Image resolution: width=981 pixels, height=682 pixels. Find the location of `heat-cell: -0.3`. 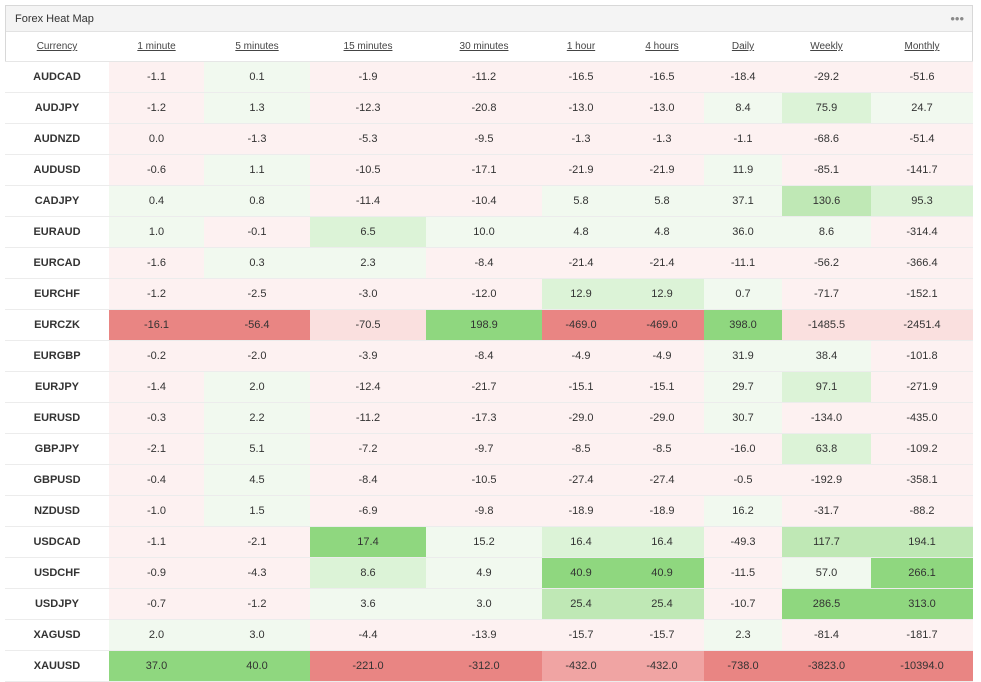

heat-cell: -0.3 is located at coordinates (156, 418).